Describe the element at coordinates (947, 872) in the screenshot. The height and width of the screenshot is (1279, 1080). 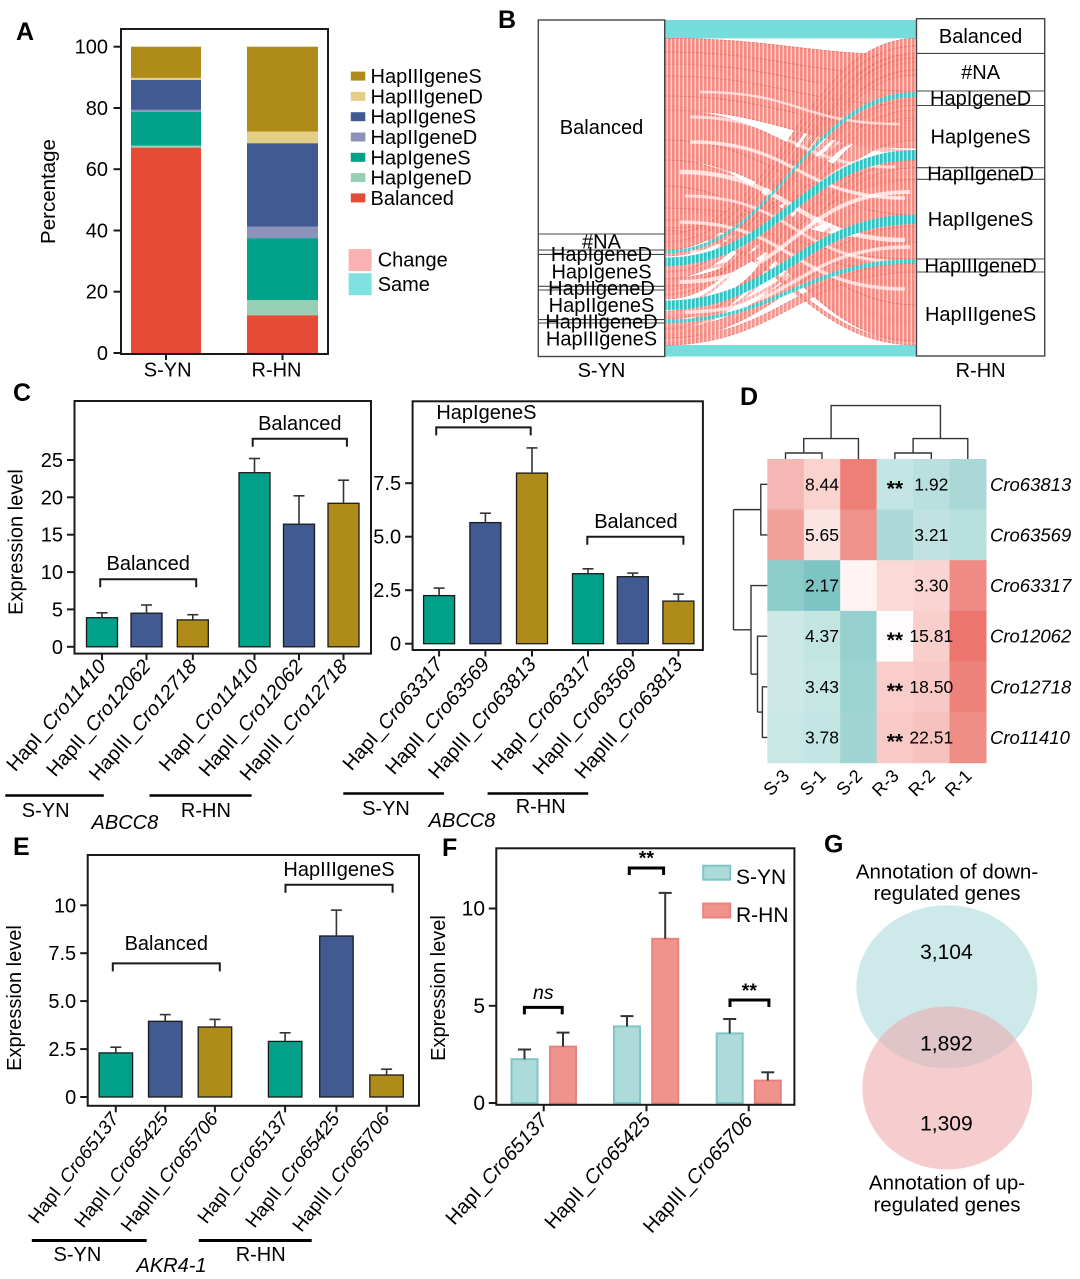
I see `svg-text: Annotation of down-` at that location.